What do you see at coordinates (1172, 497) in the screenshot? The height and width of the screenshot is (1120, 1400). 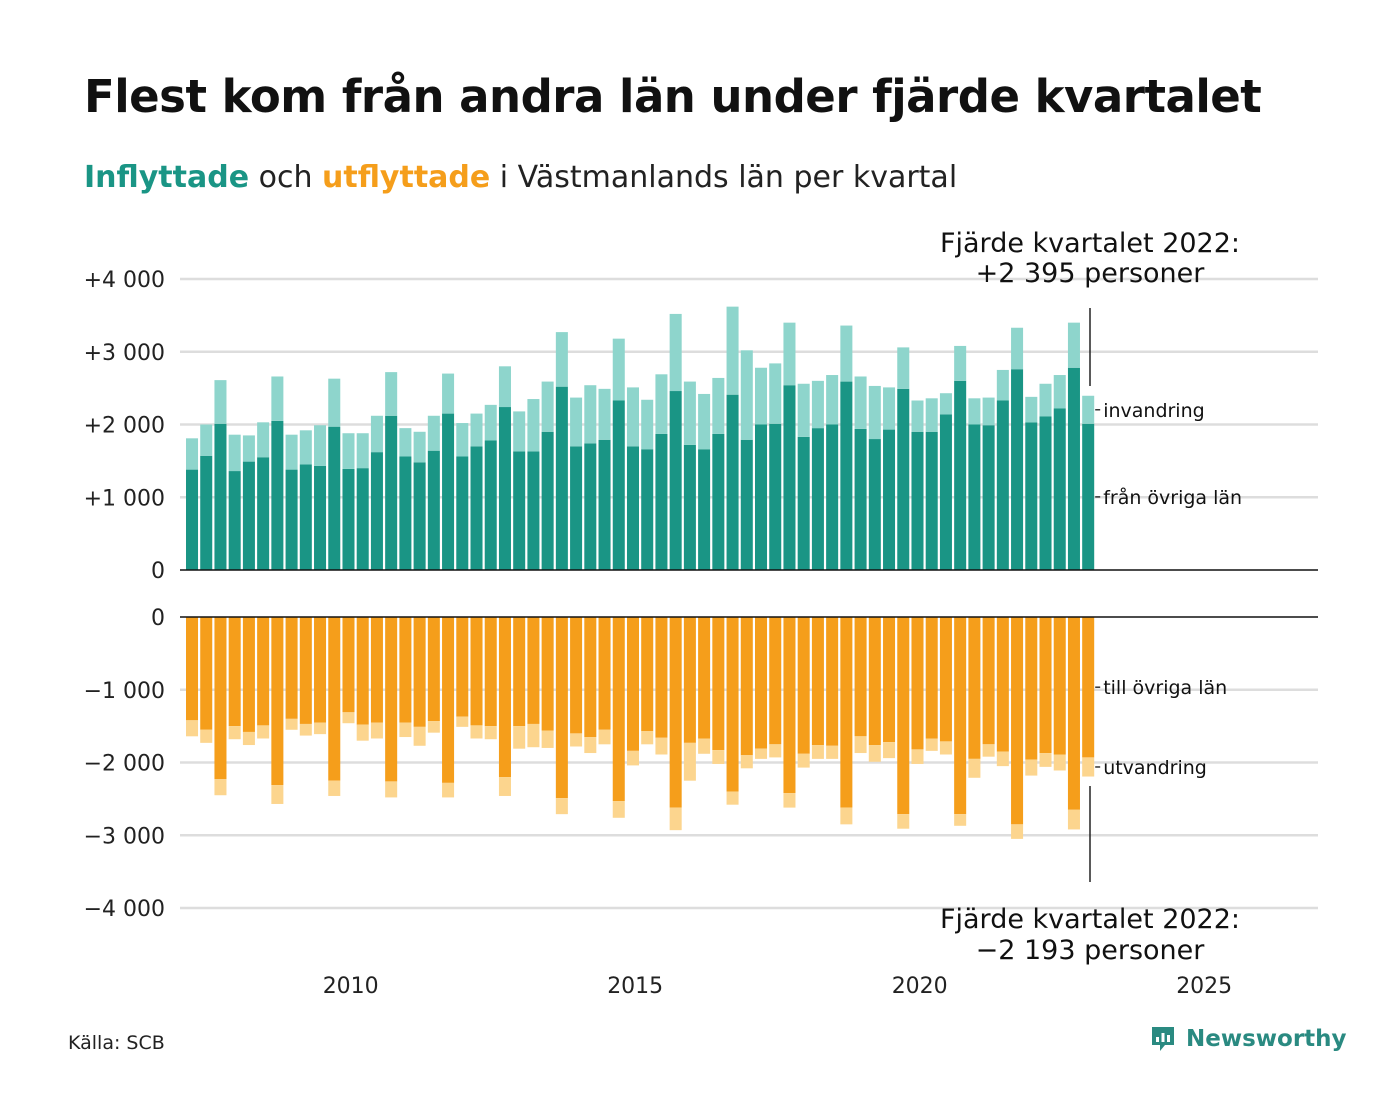 I see `series-label: från övriga län` at bounding box center [1172, 497].